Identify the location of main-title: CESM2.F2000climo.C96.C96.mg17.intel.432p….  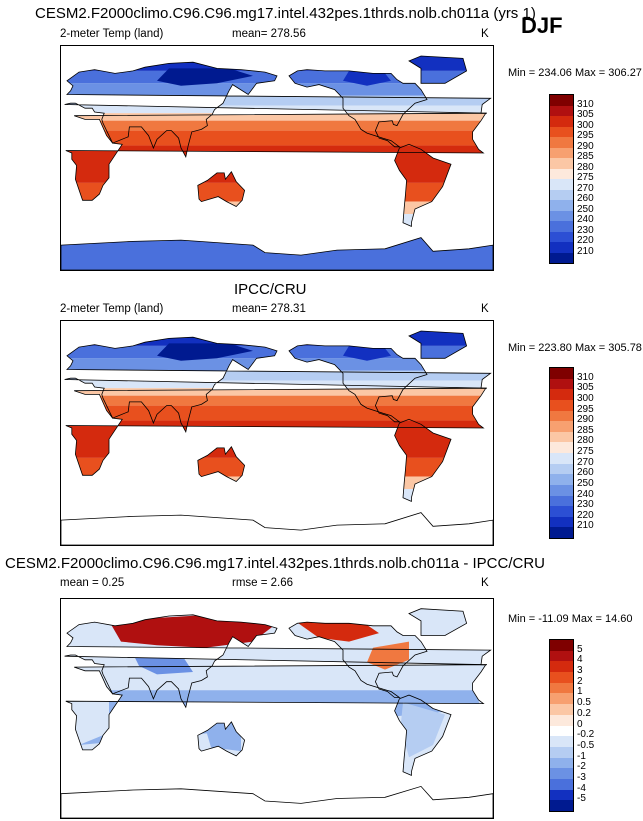
(285, 13).